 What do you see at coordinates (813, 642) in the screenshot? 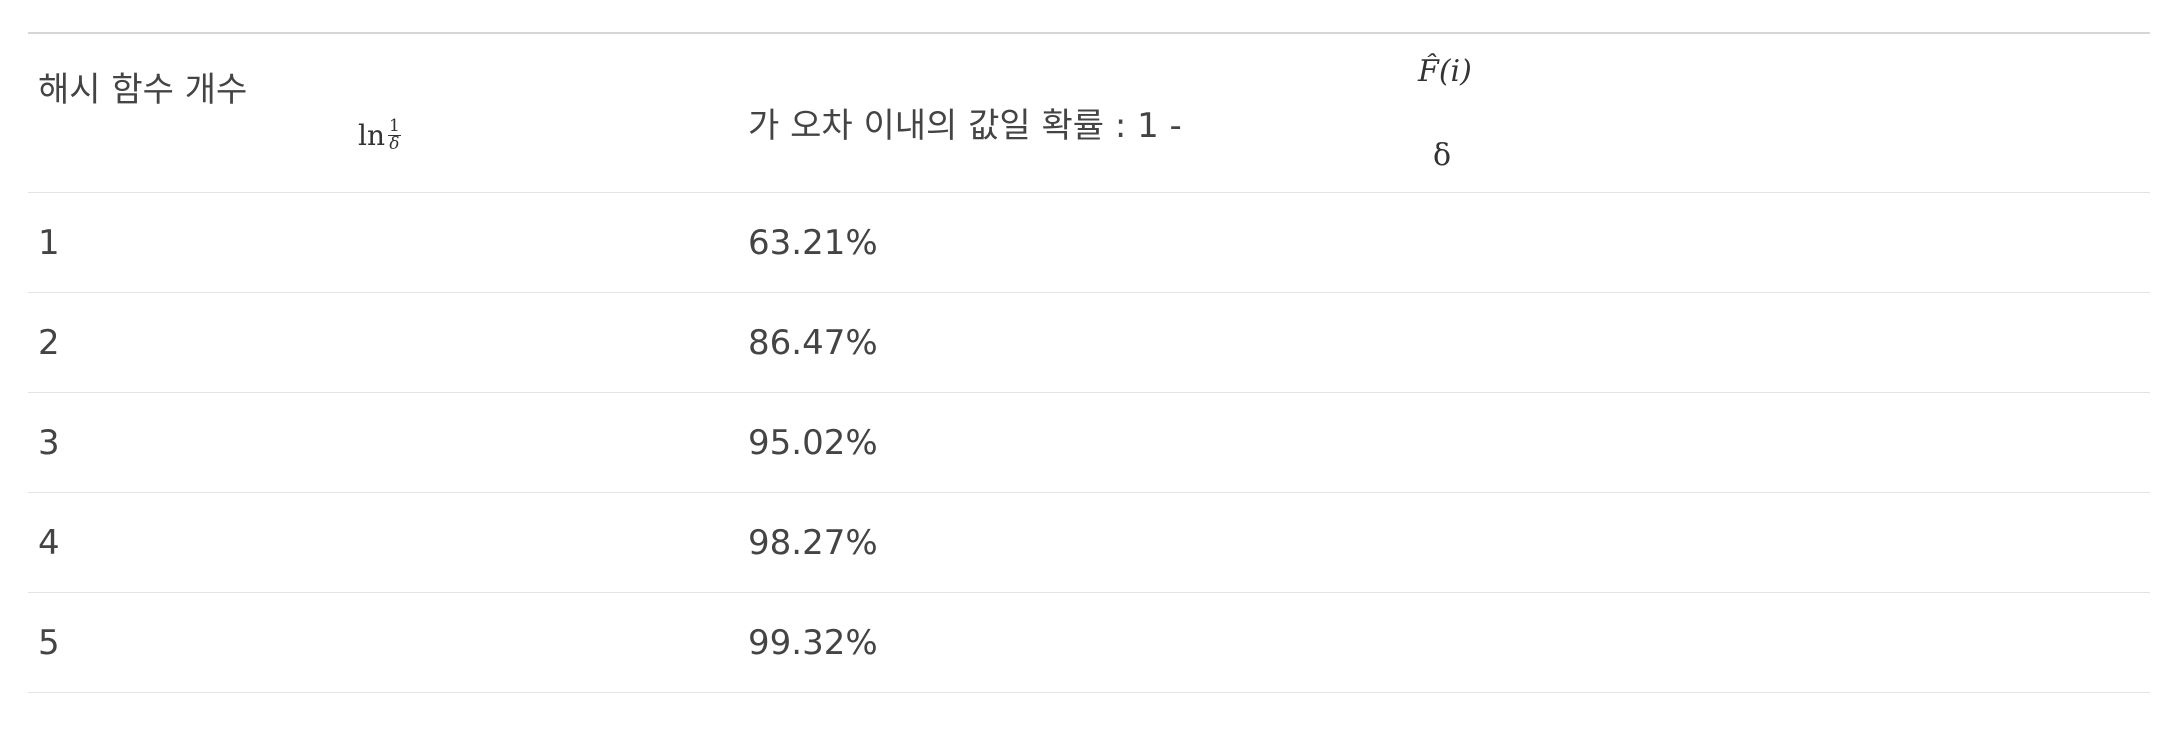
I see `cell-probability: 99.32%` at bounding box center [813, 642].